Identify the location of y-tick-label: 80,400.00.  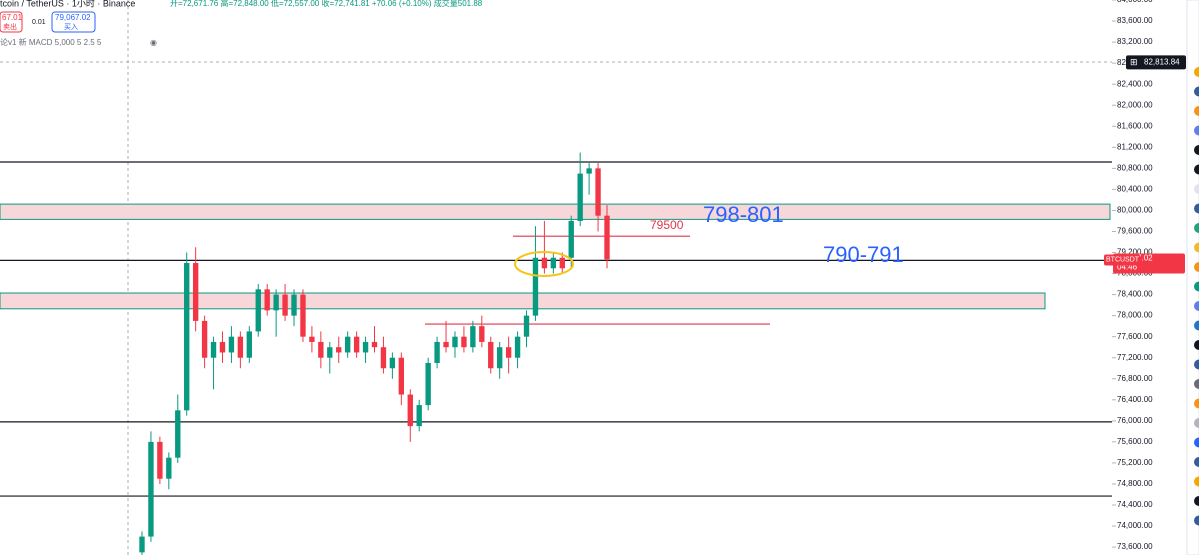
(1135, 188).